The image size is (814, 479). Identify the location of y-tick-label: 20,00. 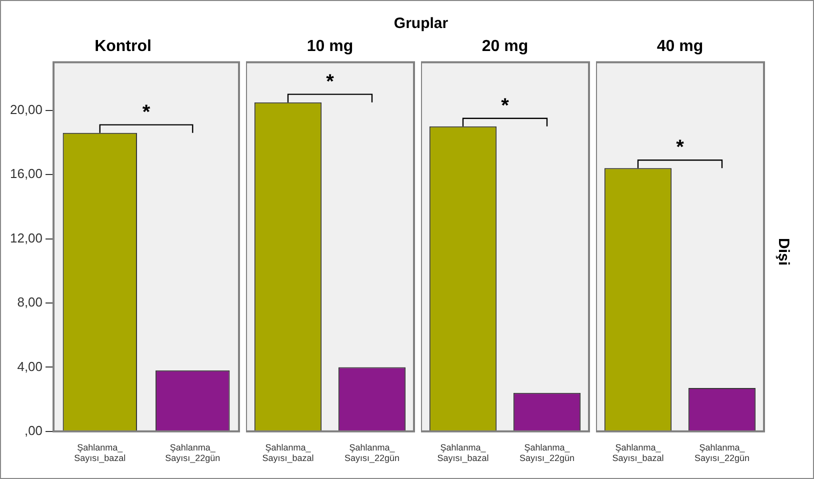
(26, 109).